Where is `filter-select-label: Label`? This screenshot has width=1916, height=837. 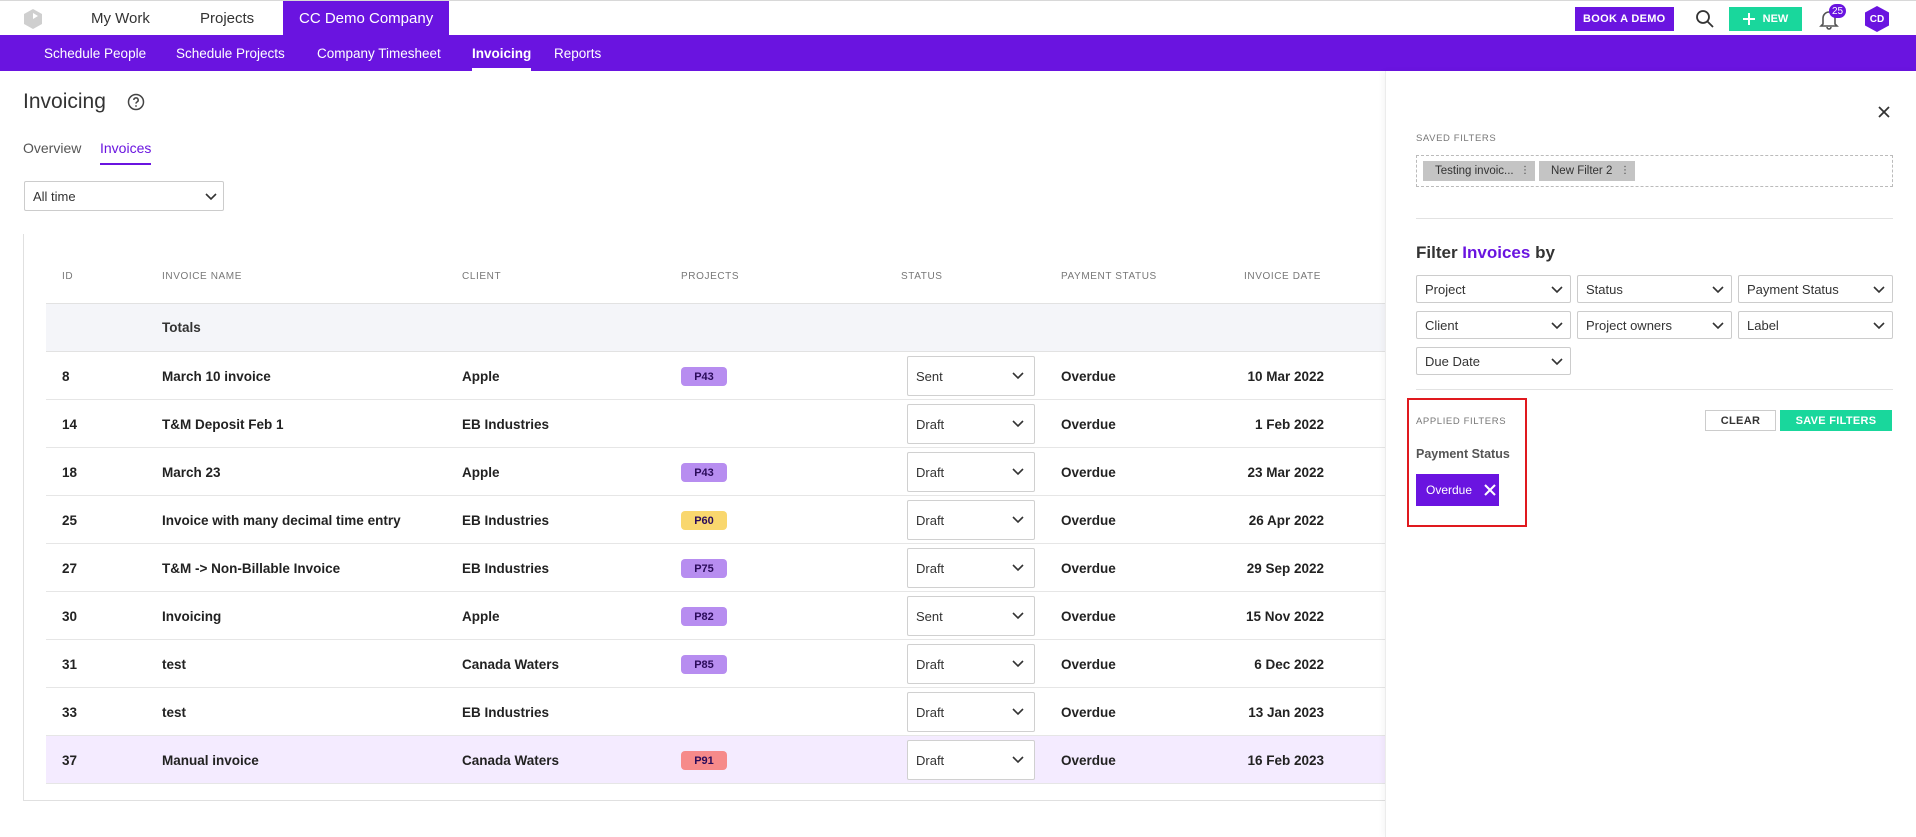
filter-select-label: Label is located at coordinates (1815, 325).